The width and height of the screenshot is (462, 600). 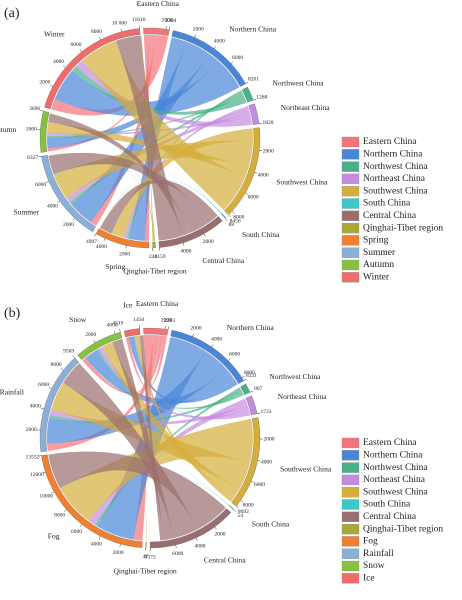 What do you see at coordinates (27, 212) in the screenshot?
I see `sector-name: Summer` at bounding box center [27, 212].